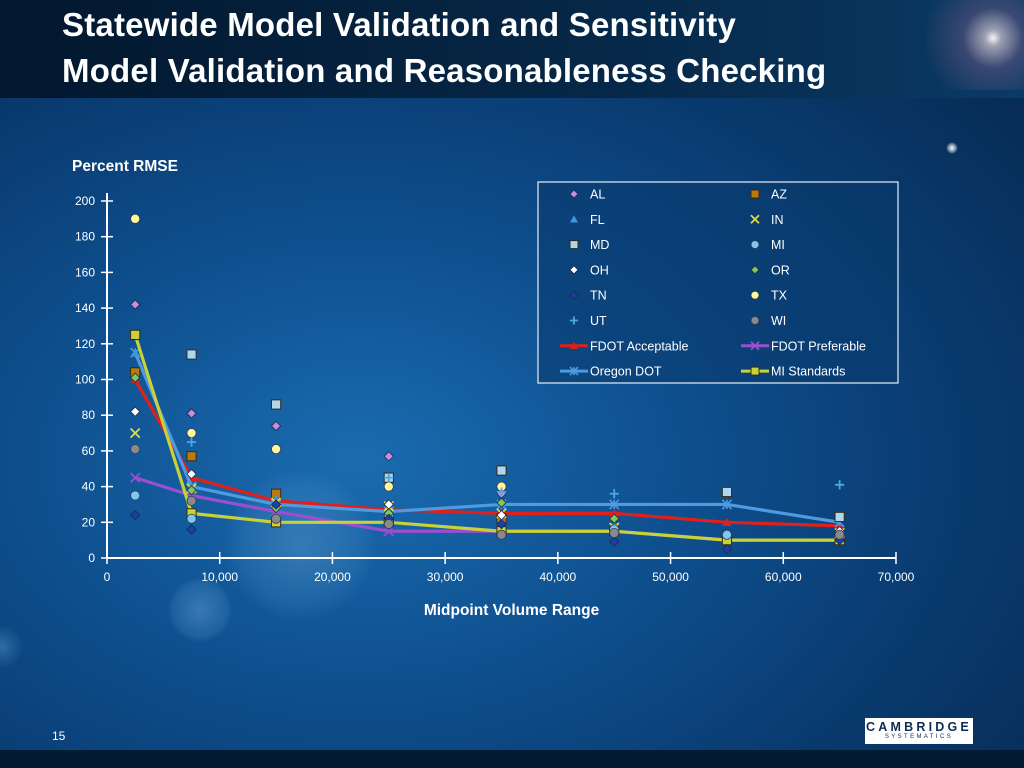 The image size is (1024, 768). Describe the element at coordinates (445, 577) in the screenshot. I see `x-tick-label: 30,000` at that location.